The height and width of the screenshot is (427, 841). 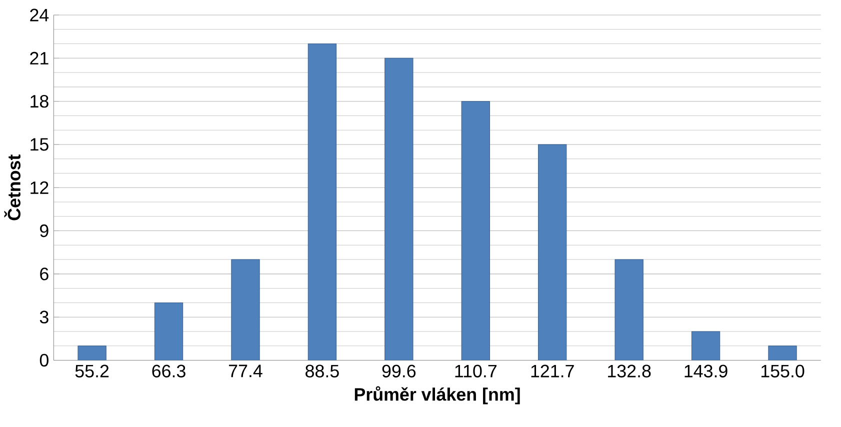 What do you see at coordinates (39, 187) in the screenshot?
I see `y-tick-label: 12` at bounding box center [39, 187].